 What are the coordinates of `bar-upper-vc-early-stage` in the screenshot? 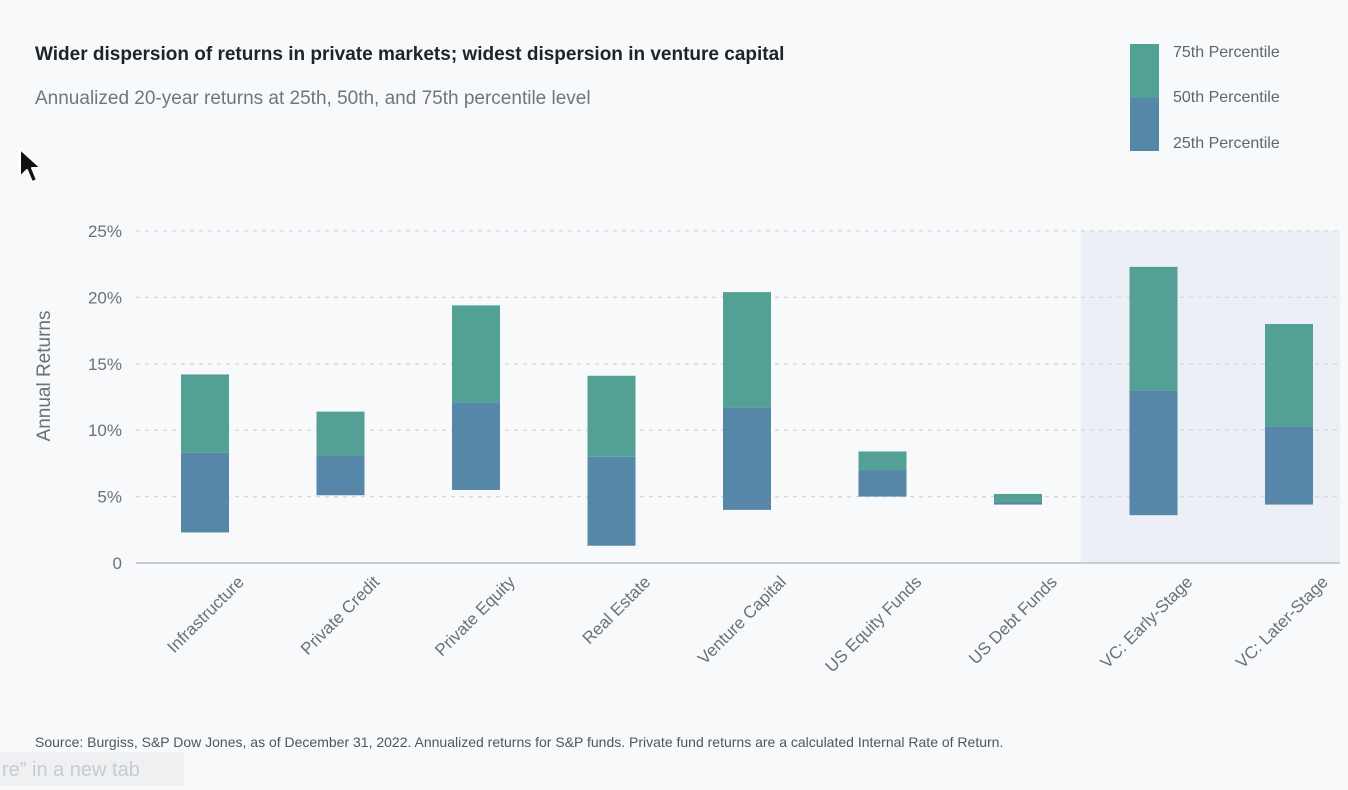 It's located at (1153, 328).